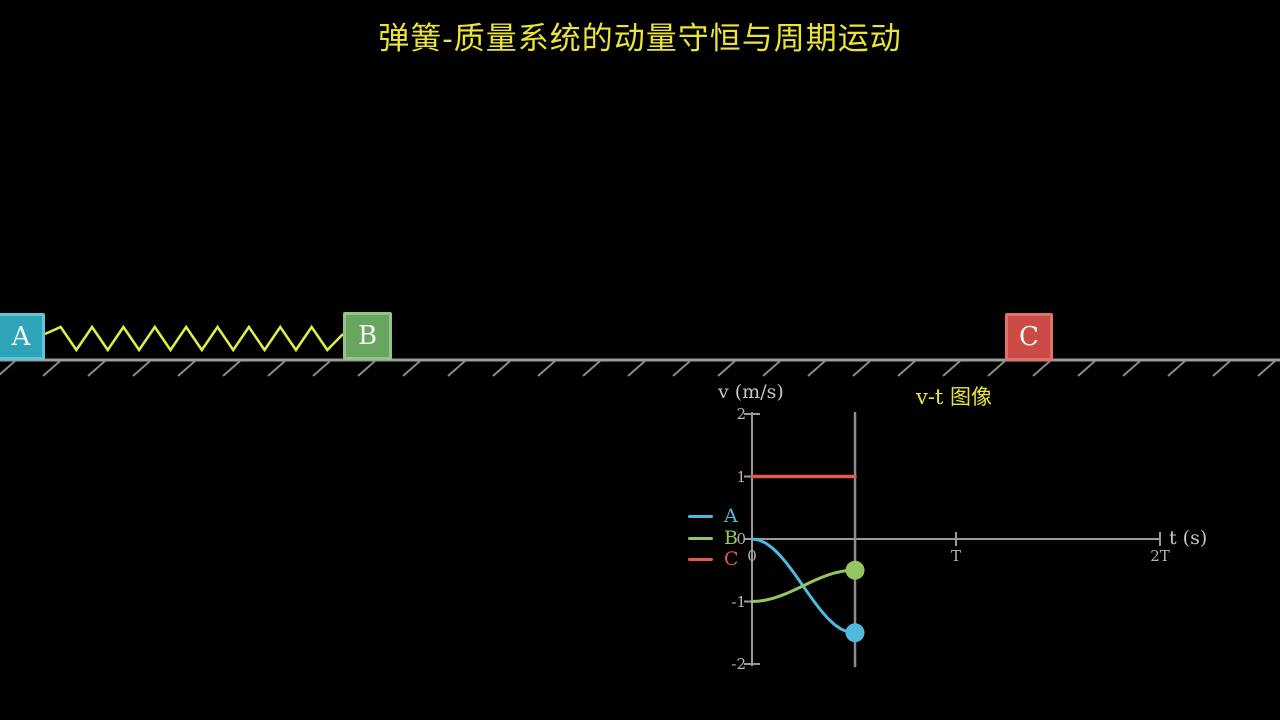 The width and height of the screenshot is (1280, 720). Describe the element at coordinates (738, 601) in the screenshot. I see `y-tick-label: -1` at that location.